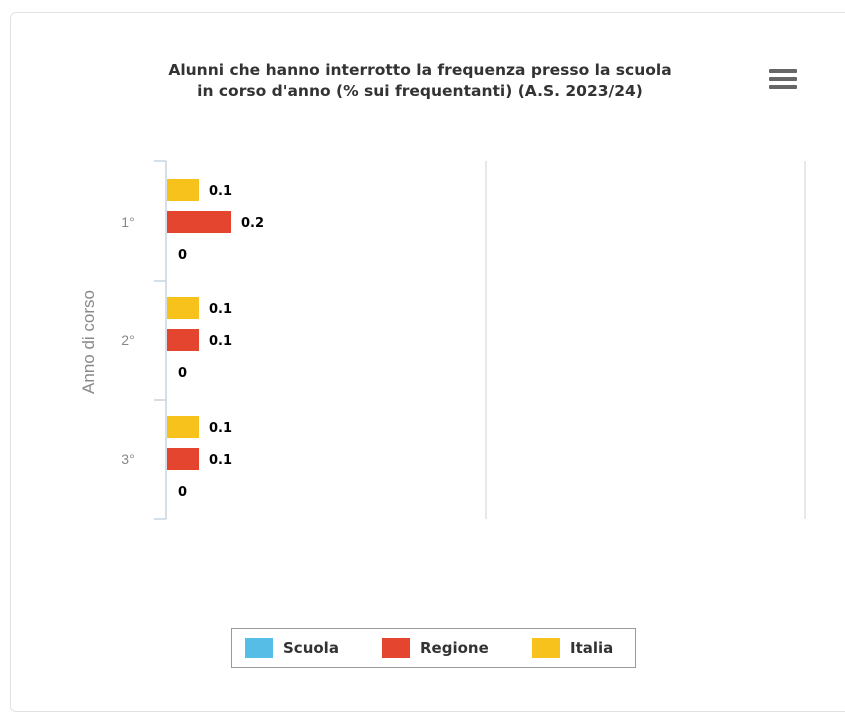 The image size is (845, 712). I want to click on data-label-italia-1: 0.1, so click(220, 191).